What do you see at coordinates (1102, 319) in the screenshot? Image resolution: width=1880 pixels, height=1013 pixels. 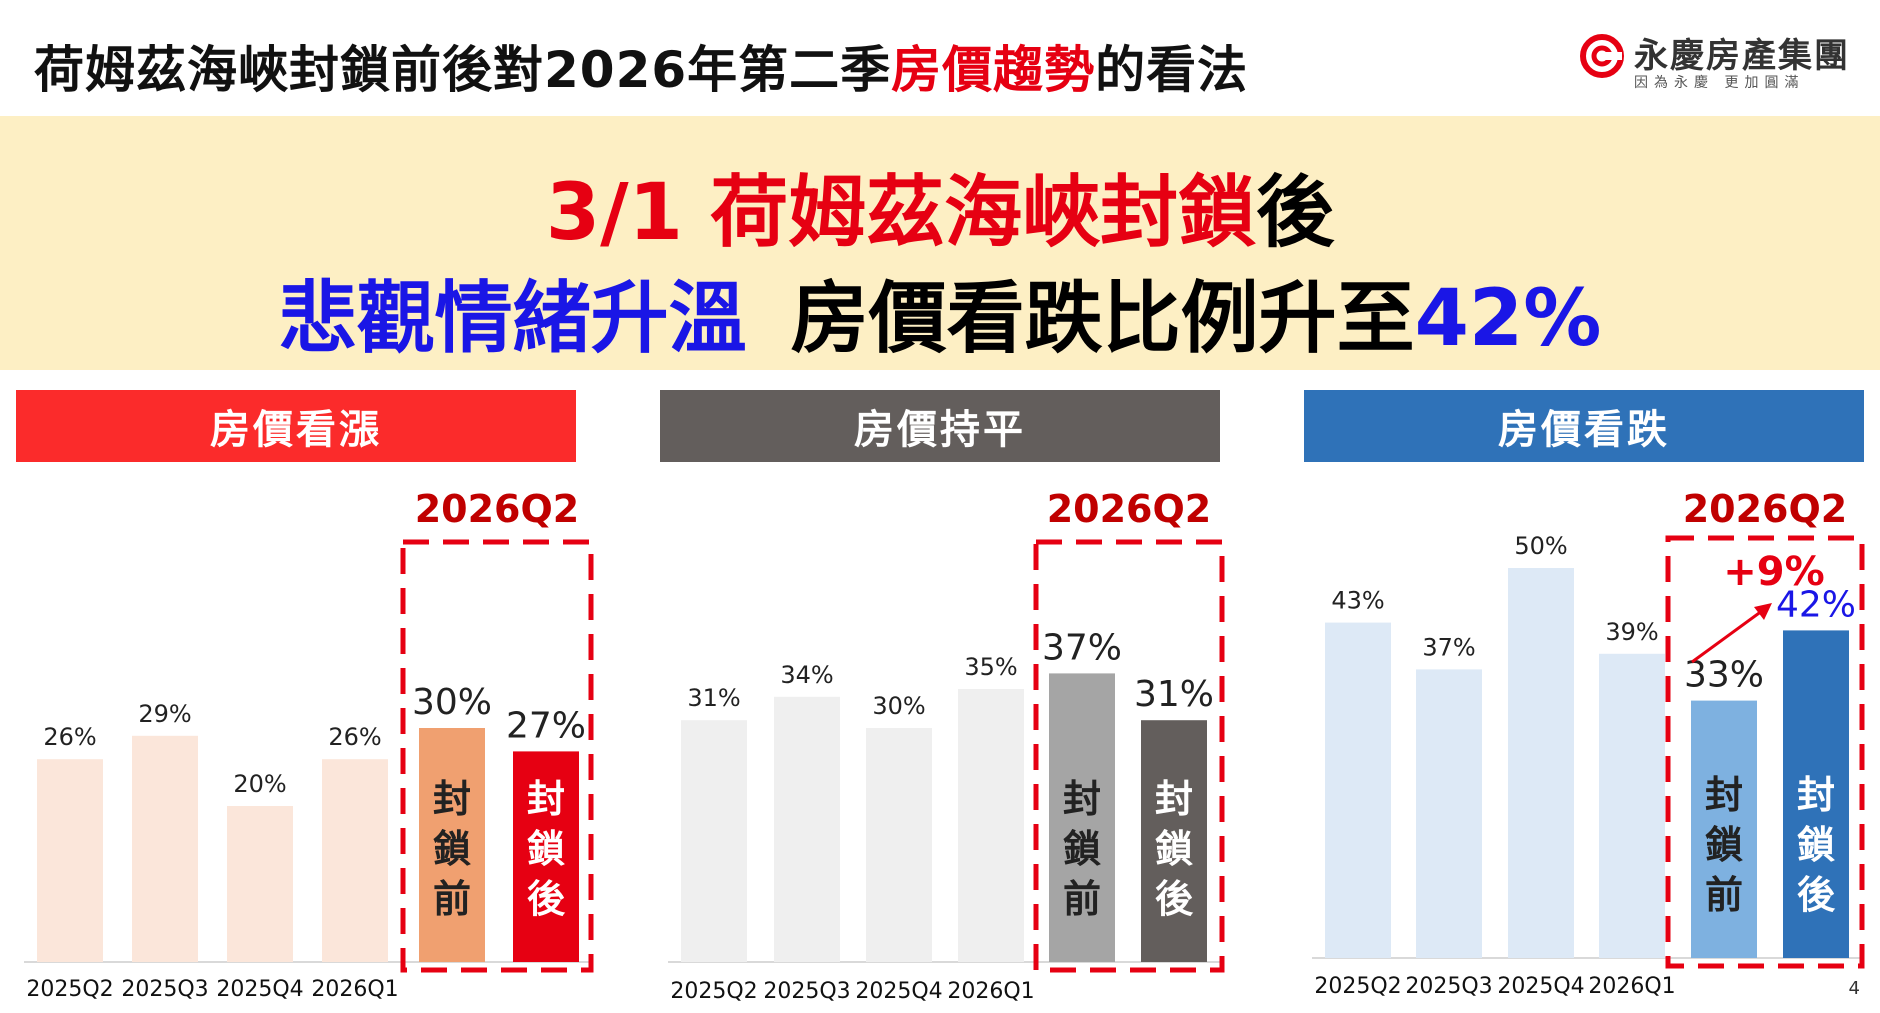 I see `banner-line2-black: 房價看跌比例升至` at bounding box center [1102, 319].